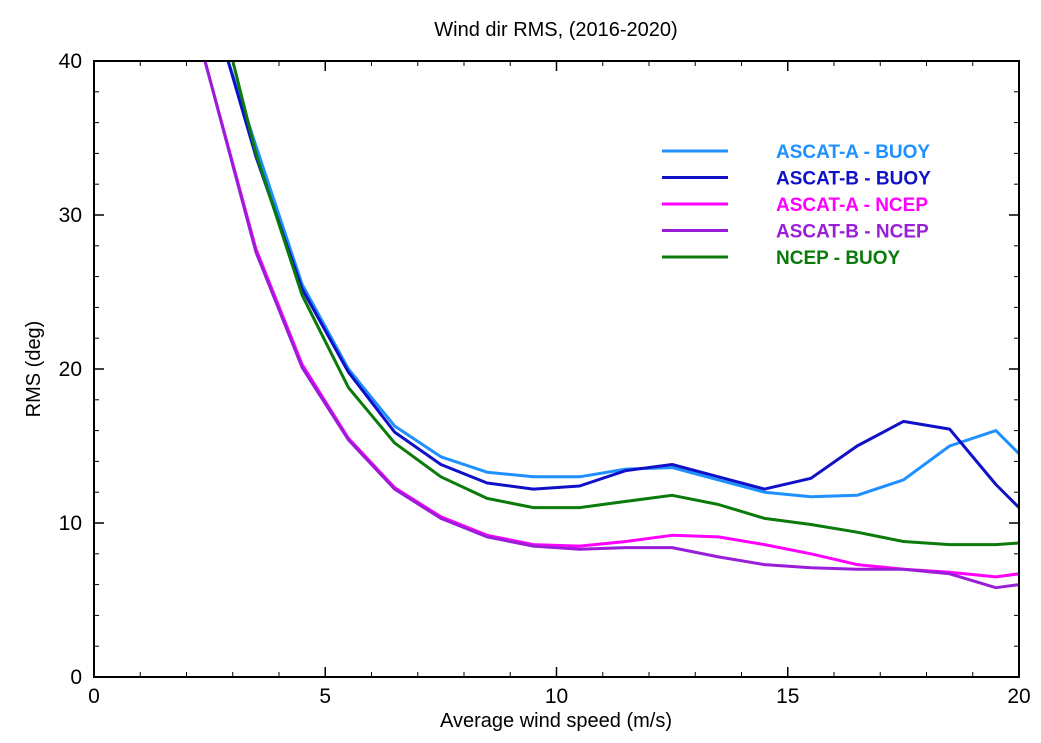 The height and width of the screenshot is (743, 1041). I want to click on y-axis-label: RMS (deg), so click(34, 369).